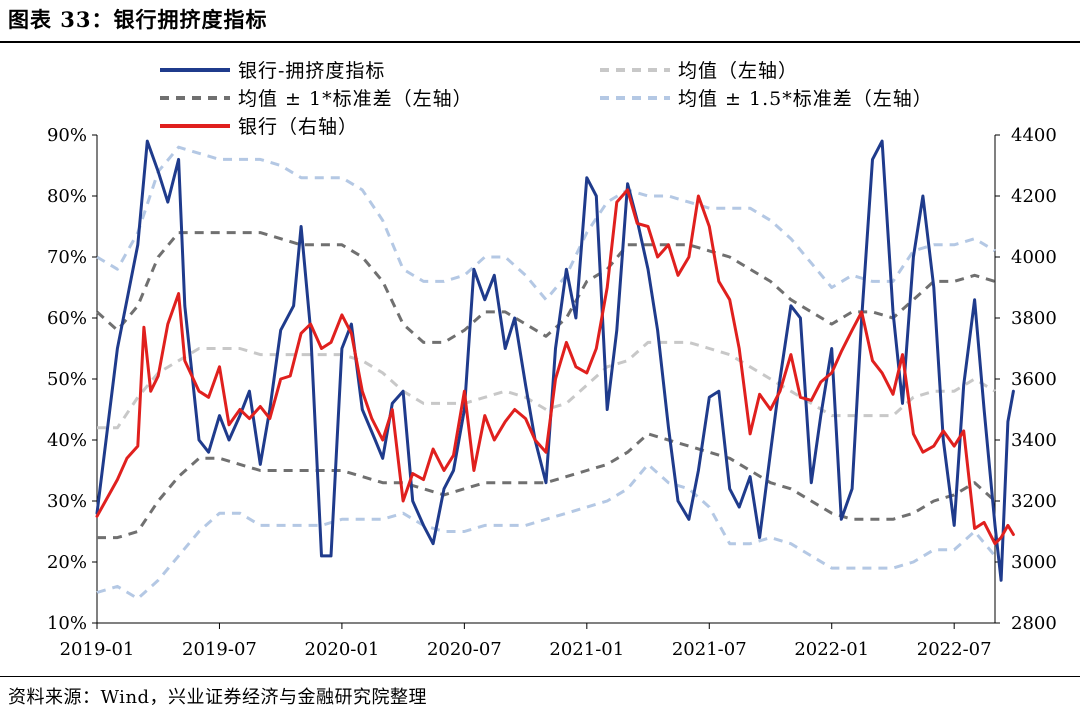 This screenshot has width=1080, height=722. I want to click on series-line-2-lower, so click(547, 486).